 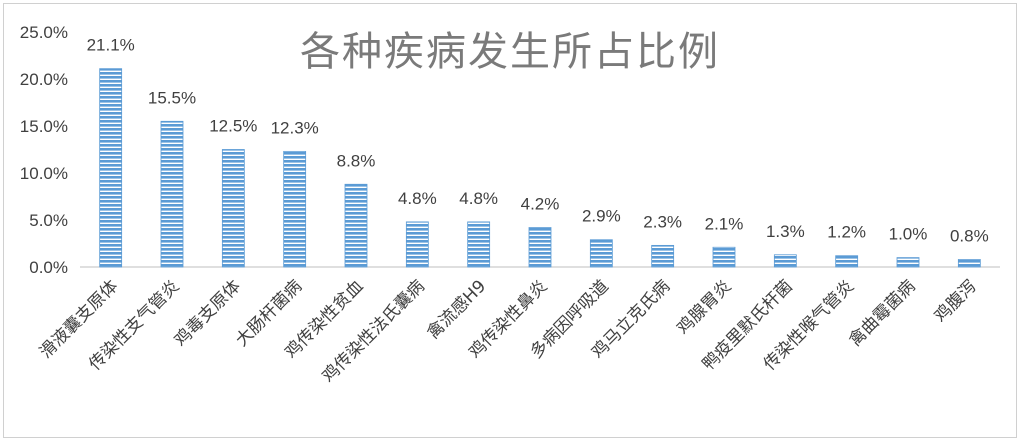 I want to click on x-tick-label: 鸡腺胃炎, so click(x=704, y=307).